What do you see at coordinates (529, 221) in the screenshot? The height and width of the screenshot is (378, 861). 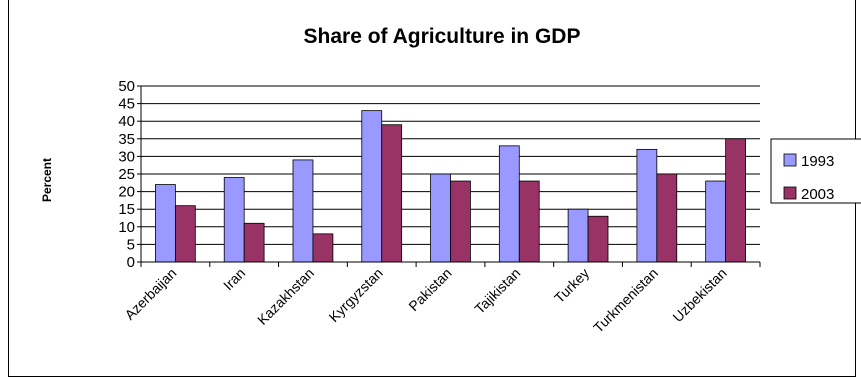 I see `bar-2003-tajikistan` at bounding box center [529, 221].